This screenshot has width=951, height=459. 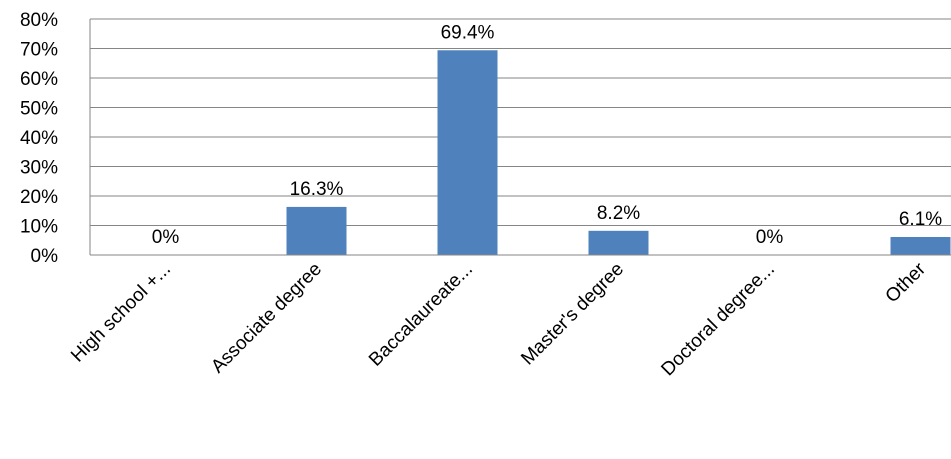 What do you see at coordinates (770, 237) in the screenshot?
I see `data-label-4: 0%` at bounding box center [770, 237].